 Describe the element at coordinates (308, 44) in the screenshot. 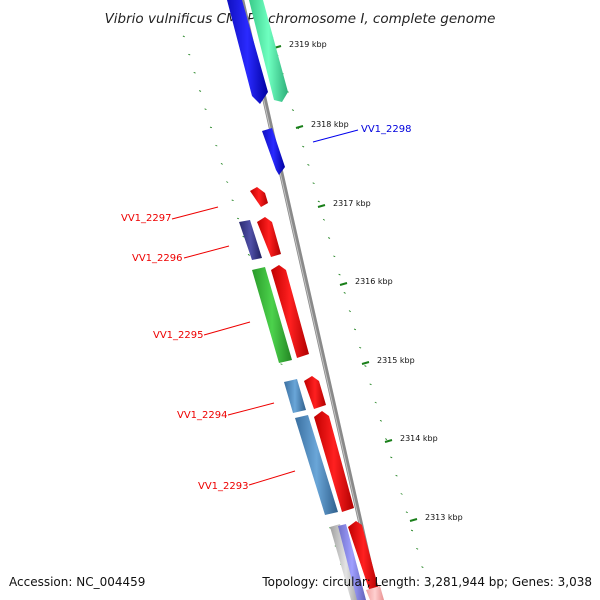

I see `tick-label: 2319 kbp` at that location.